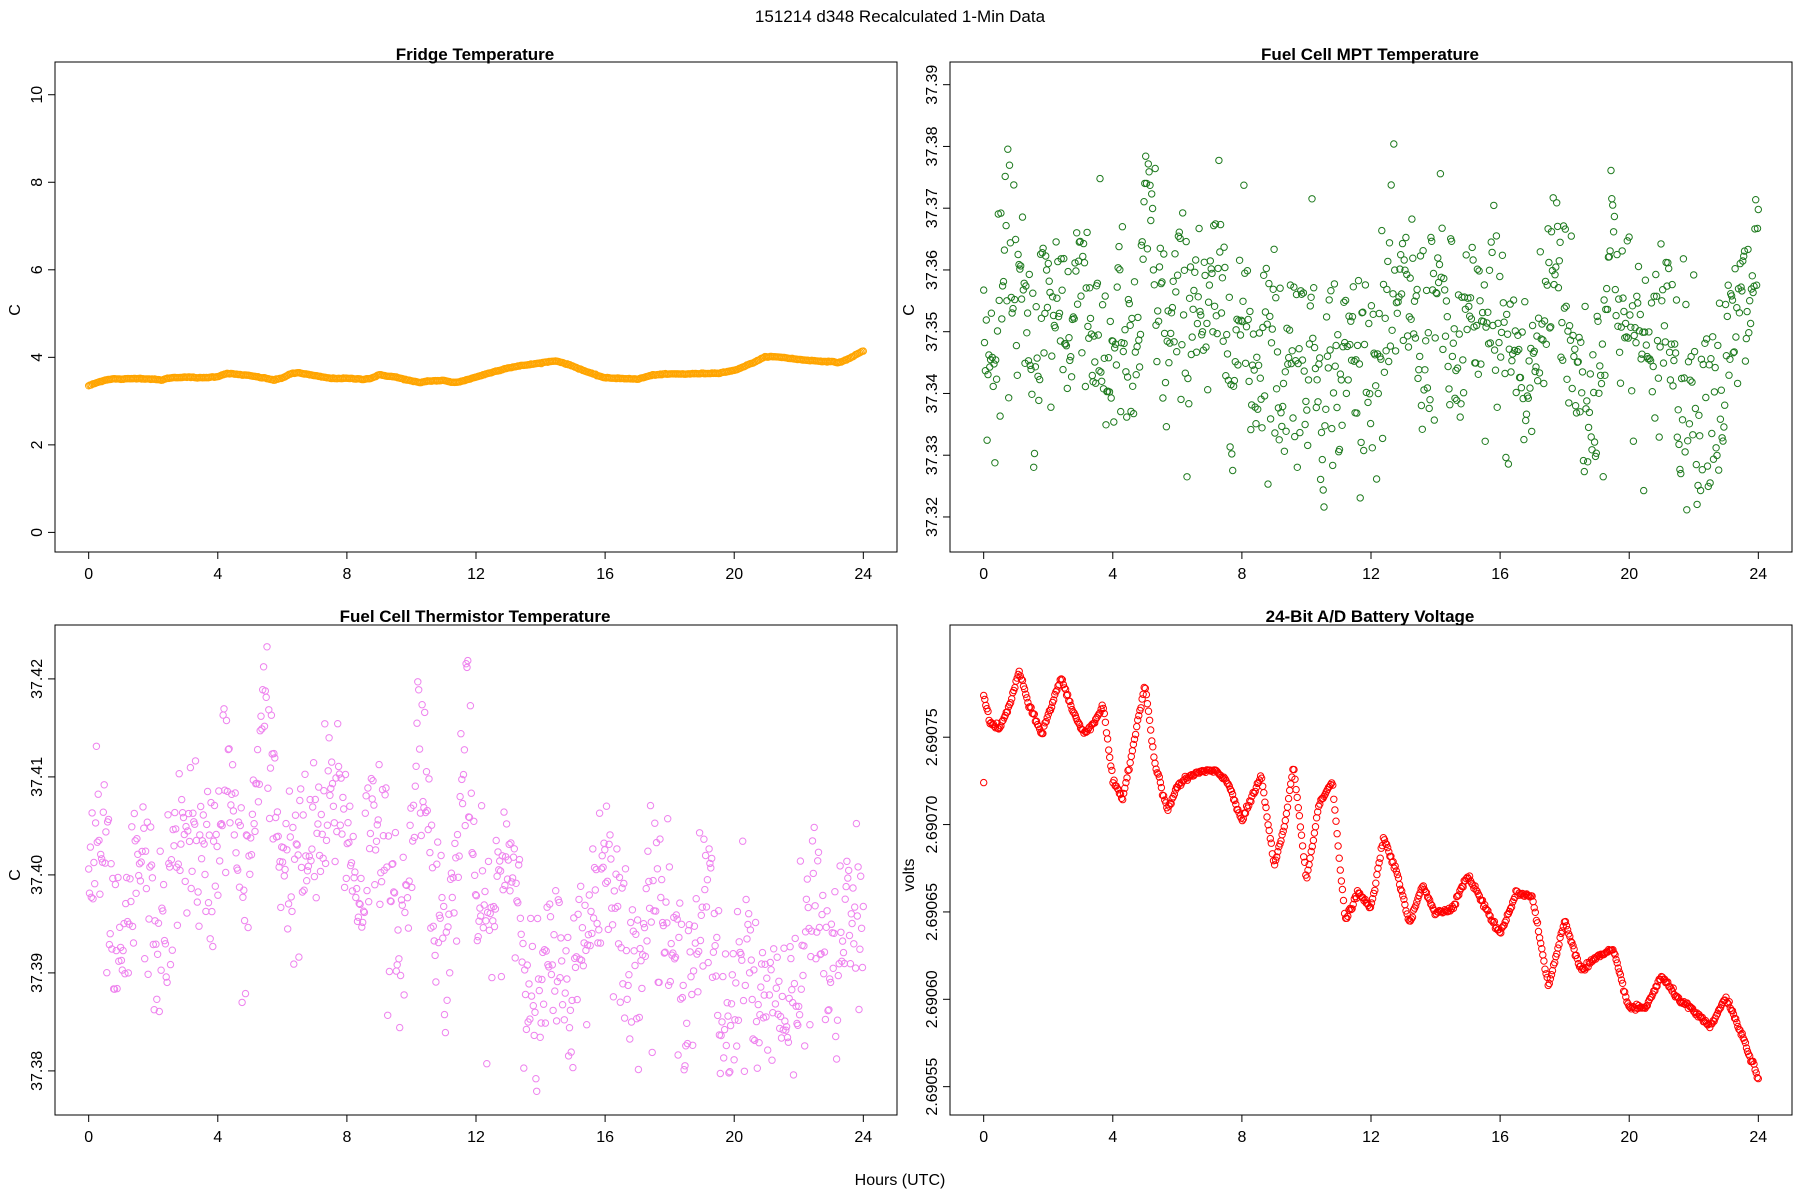 The width and height of the screenshot is (1800, 1200). I want to click on y-tick-label: 4, so click(37, 357).